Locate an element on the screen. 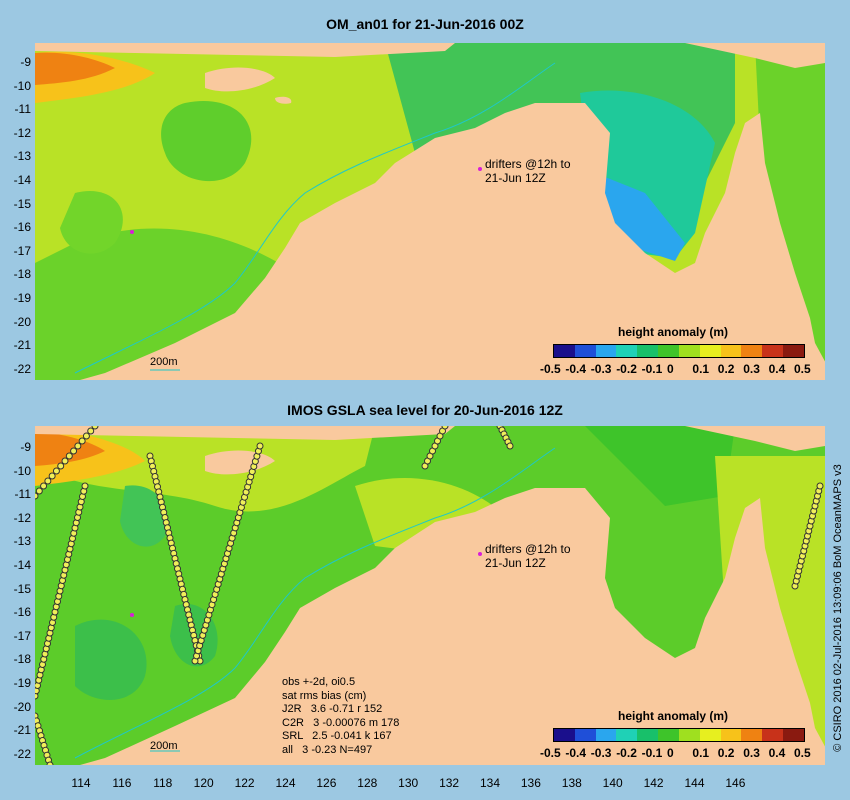 The width and height of the screenshot is (850, 800). top-drifters-label: drifters @12h to 21-Jun 12Z is located at coordinates (528, 171).